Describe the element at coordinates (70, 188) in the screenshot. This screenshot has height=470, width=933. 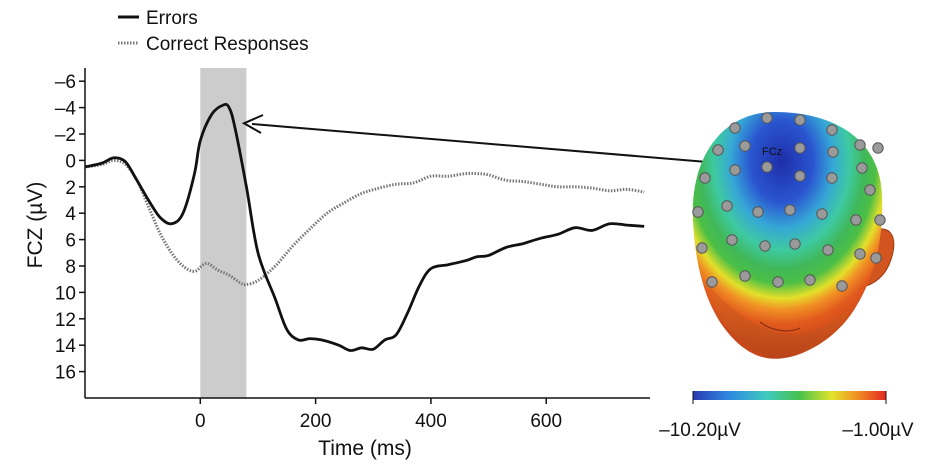
I see `y-tick-label: 2` at that location.